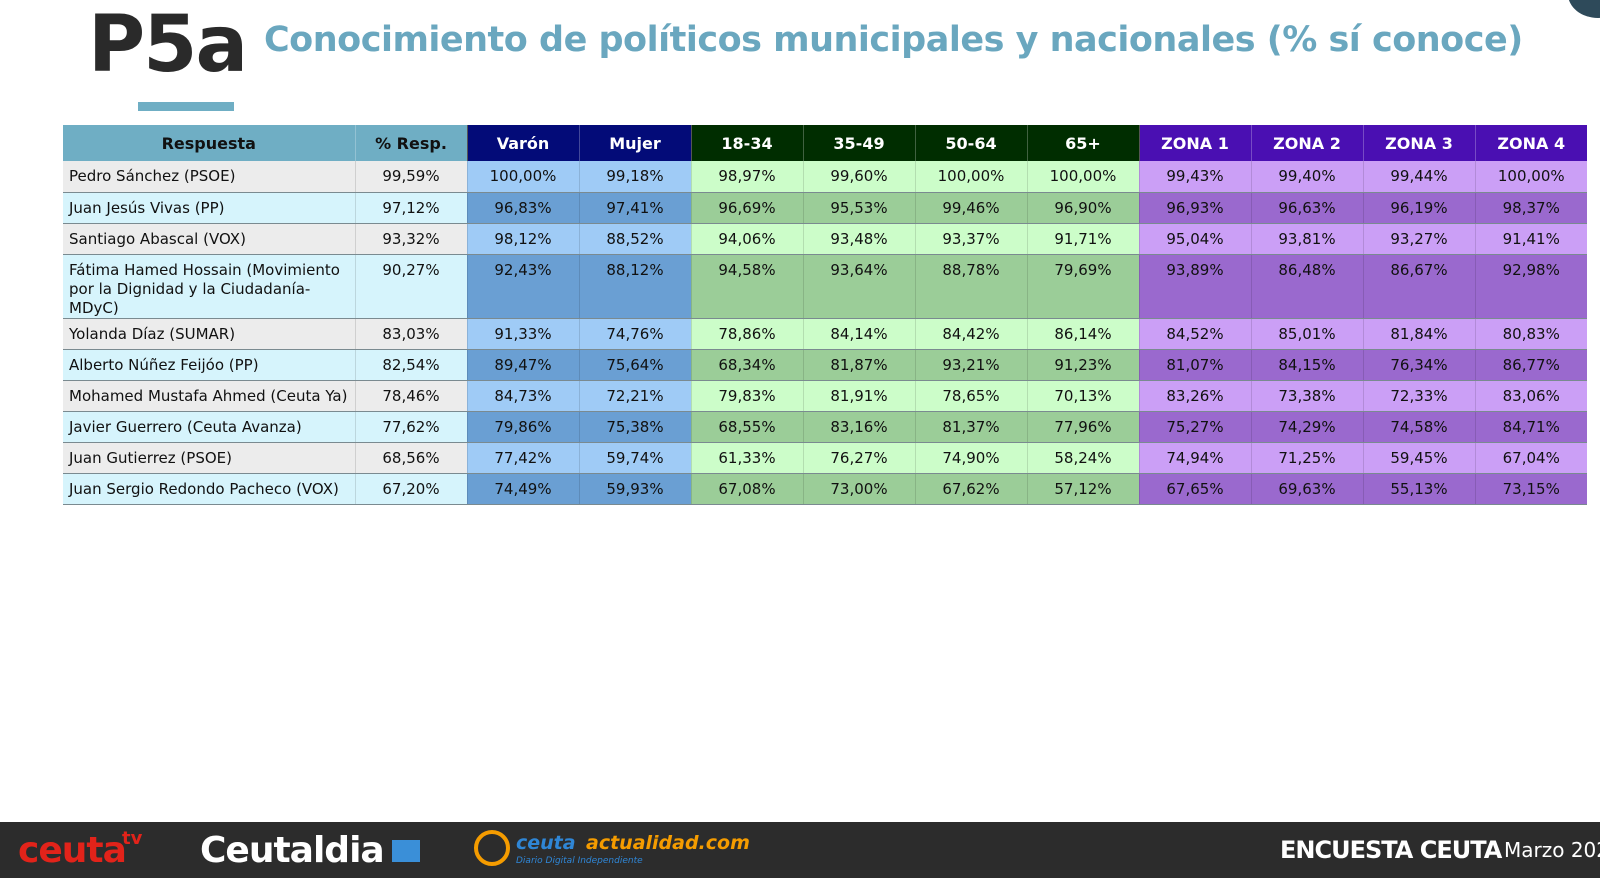 This screenshot has width=1600, height=878. What do you see at coordinates (1306, 427) in the screenshot?
I see `percent-cell: 74,29%` at bounding box center [1306, 427].